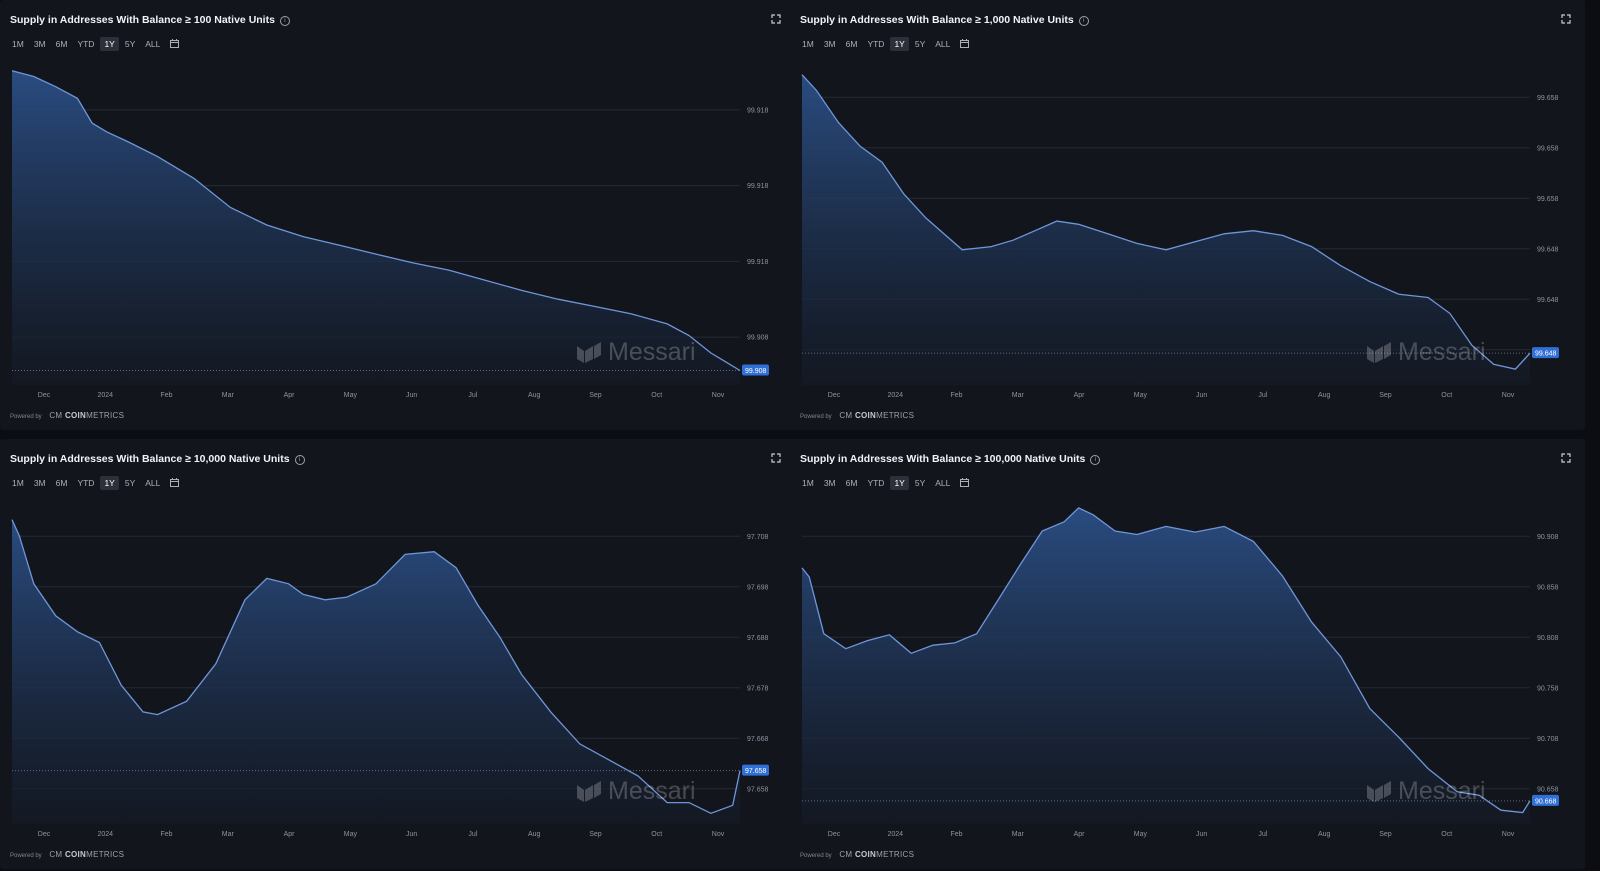  What do you see at coordinates (1548, 587) in the screenshot?
I see `y-tick-label: 90.858` at bounding box center [1548, 587].